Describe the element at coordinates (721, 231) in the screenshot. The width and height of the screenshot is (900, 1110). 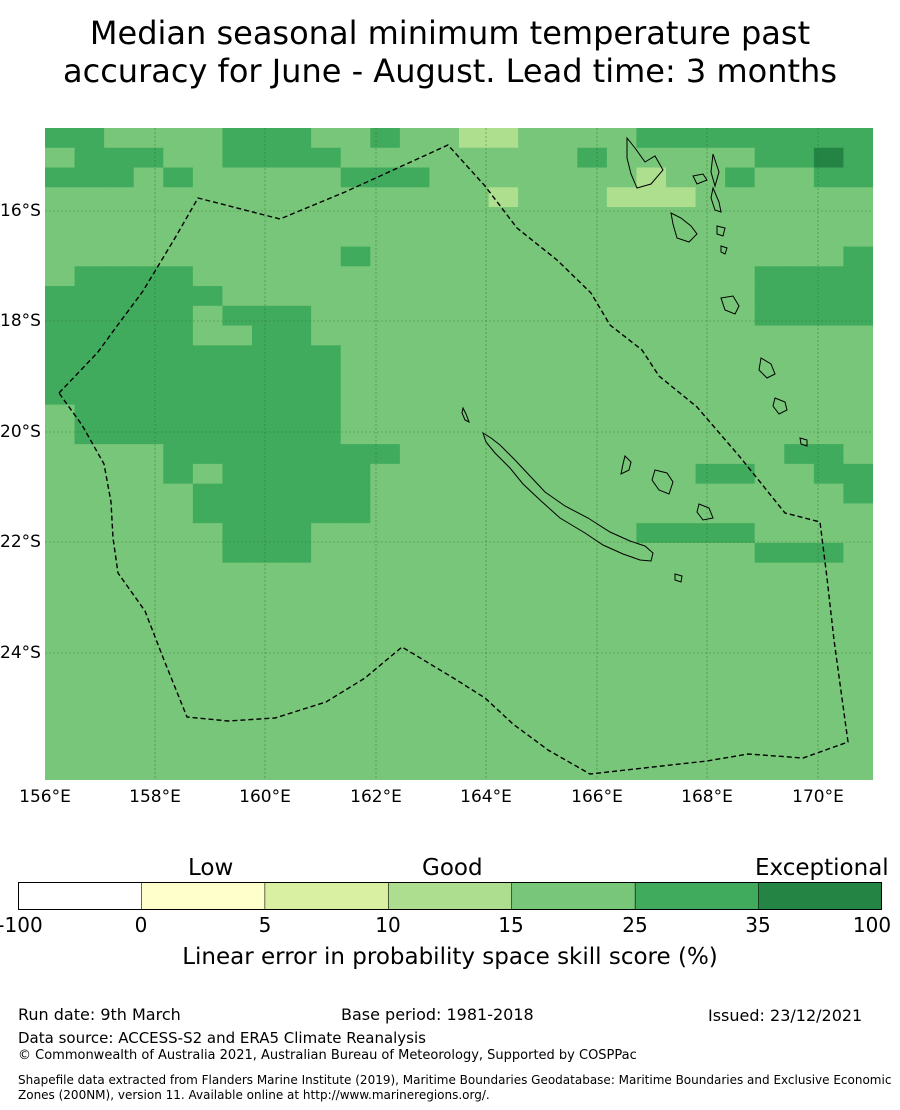
I see `island-epi` at that location.